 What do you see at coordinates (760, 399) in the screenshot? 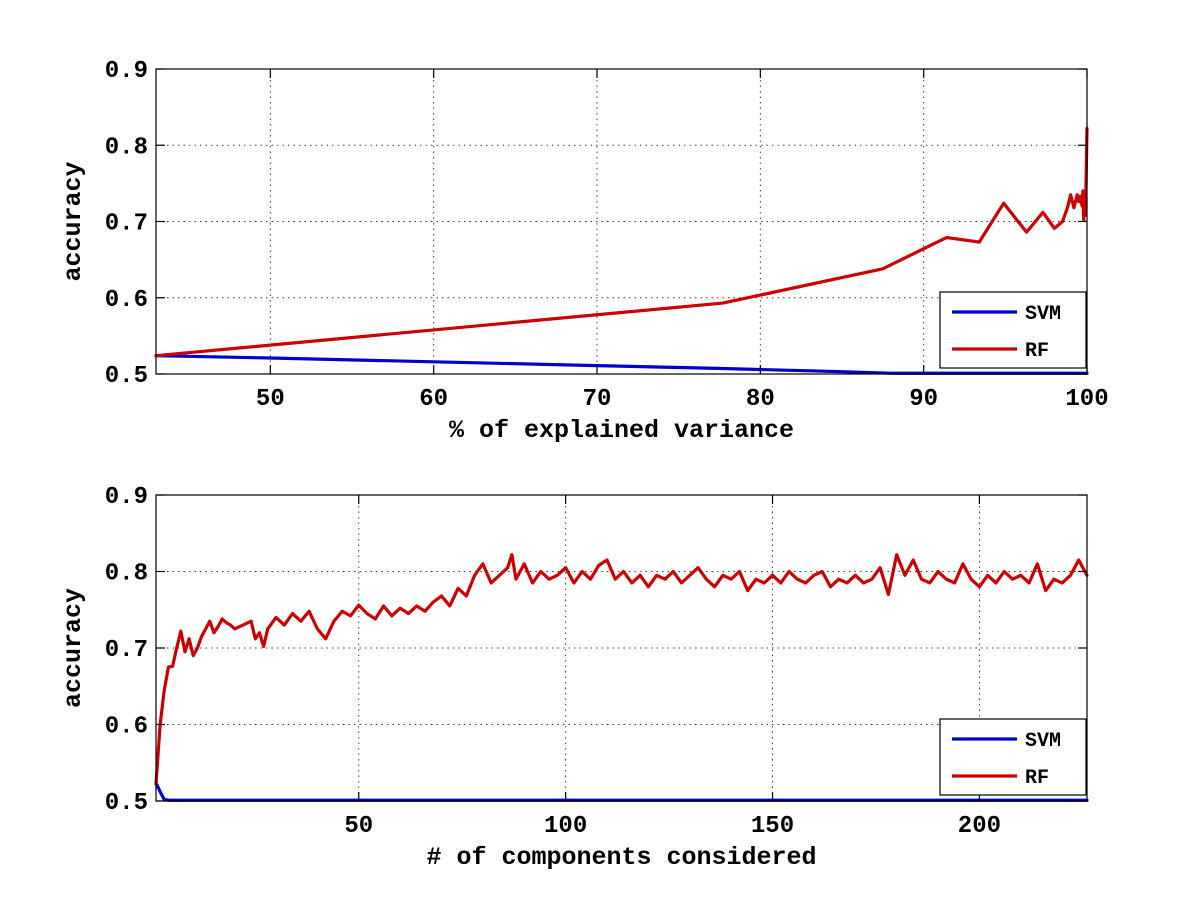
I see `x-tick-label: 80` at bounding box center [760, 399].